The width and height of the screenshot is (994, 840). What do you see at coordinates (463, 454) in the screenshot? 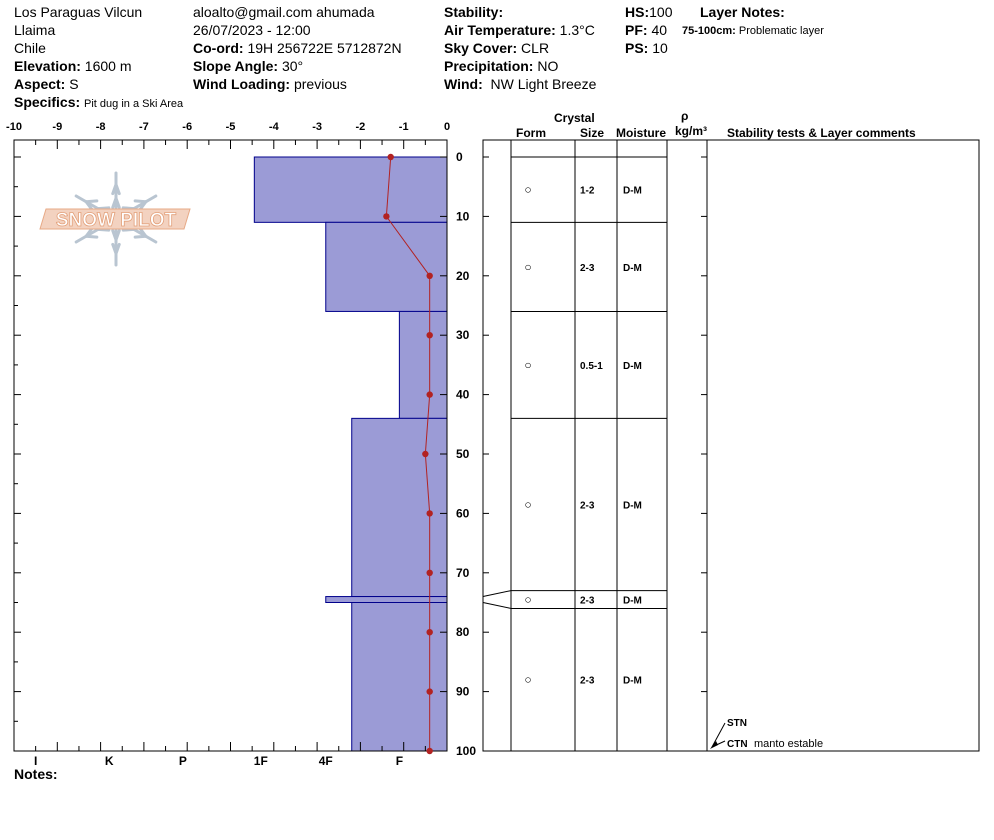
I see `depth-tick-label: 50` at bounding box center [463, 454].